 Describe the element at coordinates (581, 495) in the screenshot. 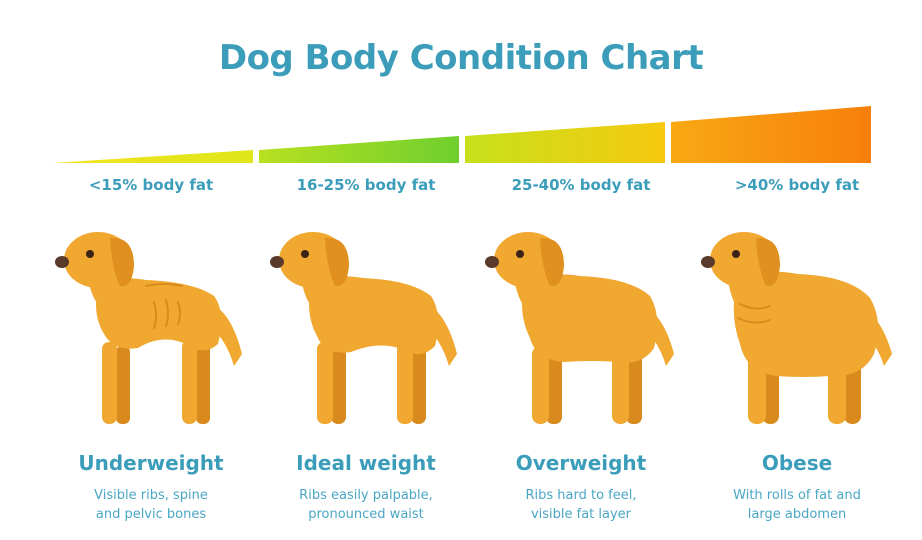

I see `description-line: Ribs hard to feel,` at that location.